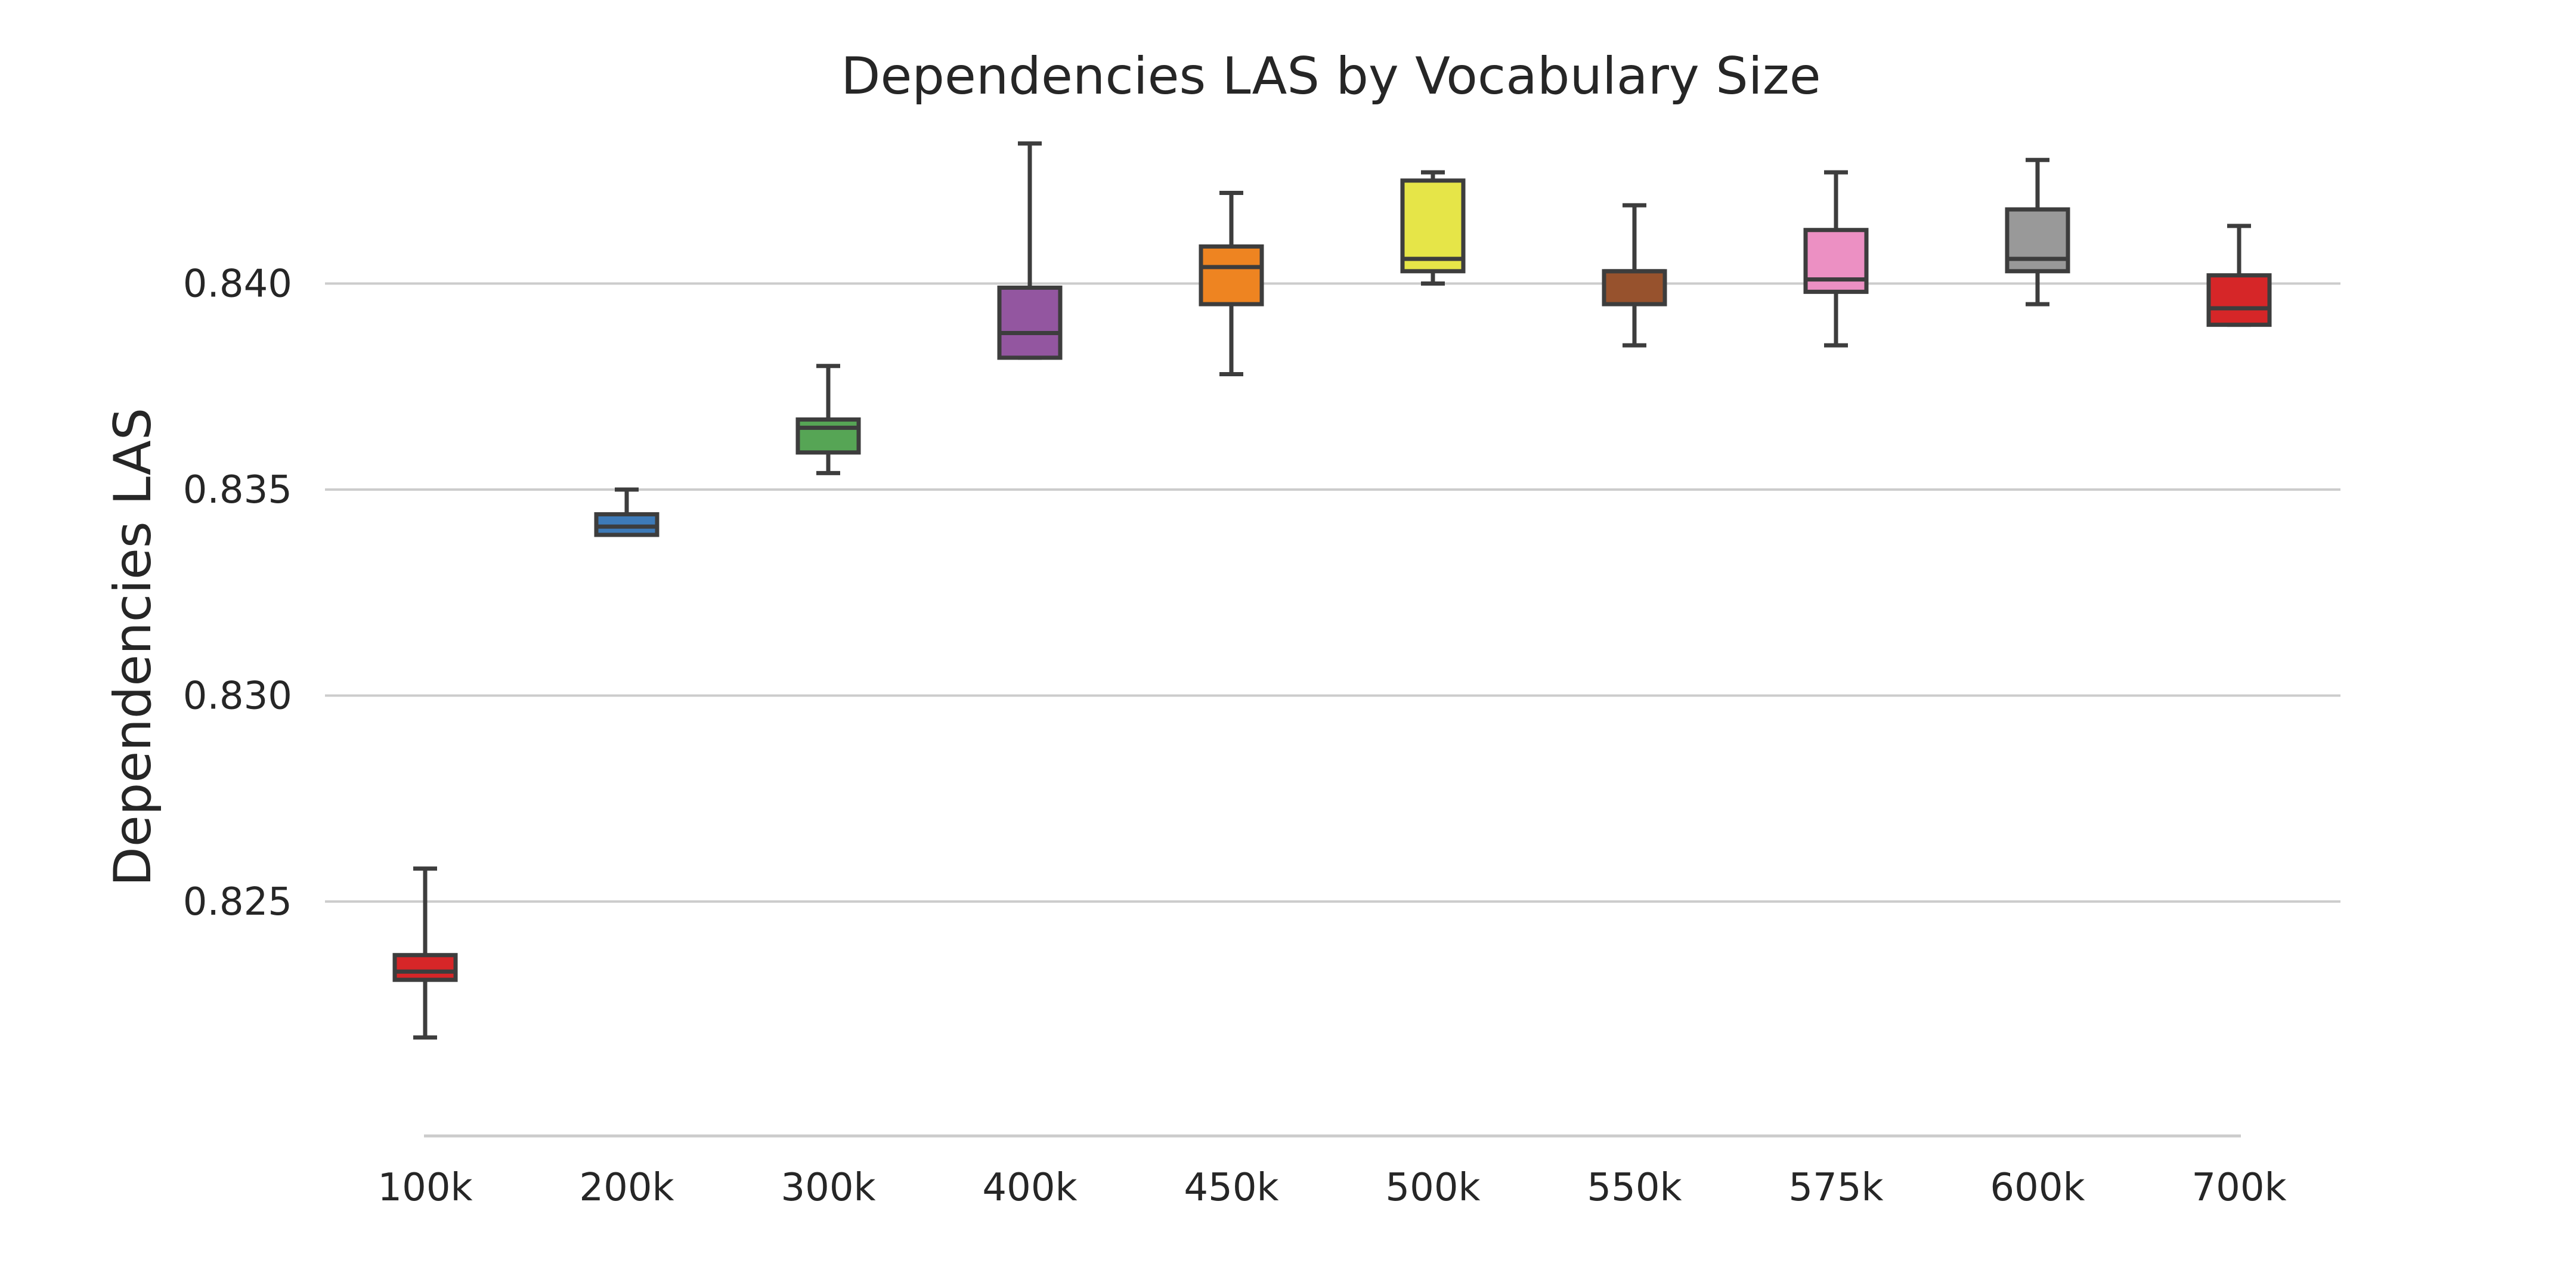 The width and height of the screenshot is (2576, 1288). Describe the element at coordinates (828, 1188) in the screenshot. I see `x-tick-label: 300k` at that location.